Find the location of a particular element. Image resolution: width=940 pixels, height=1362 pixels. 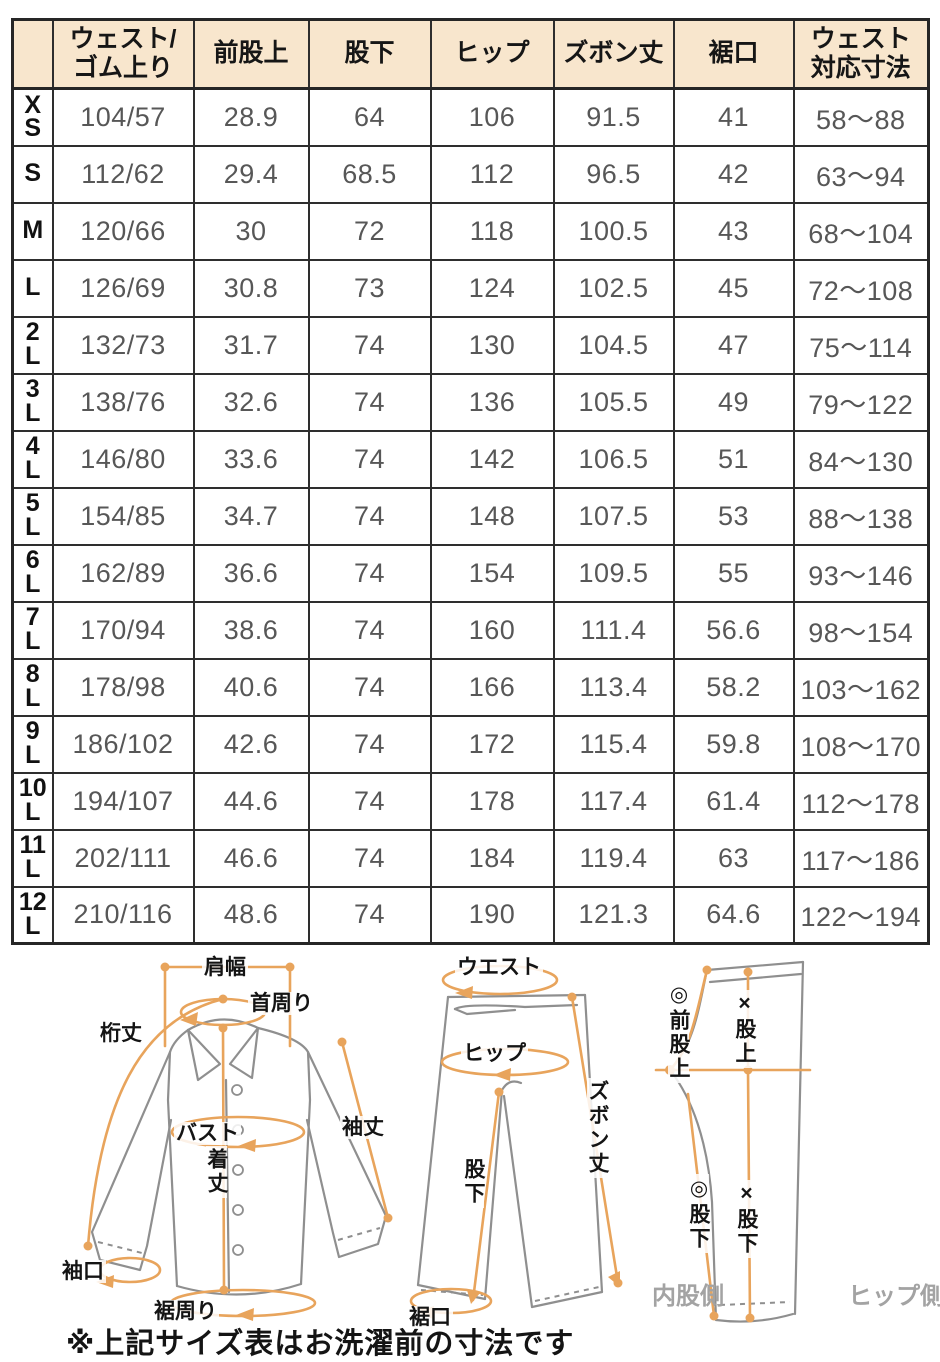

size-label: 12 L is located at coordinates (32, 915).